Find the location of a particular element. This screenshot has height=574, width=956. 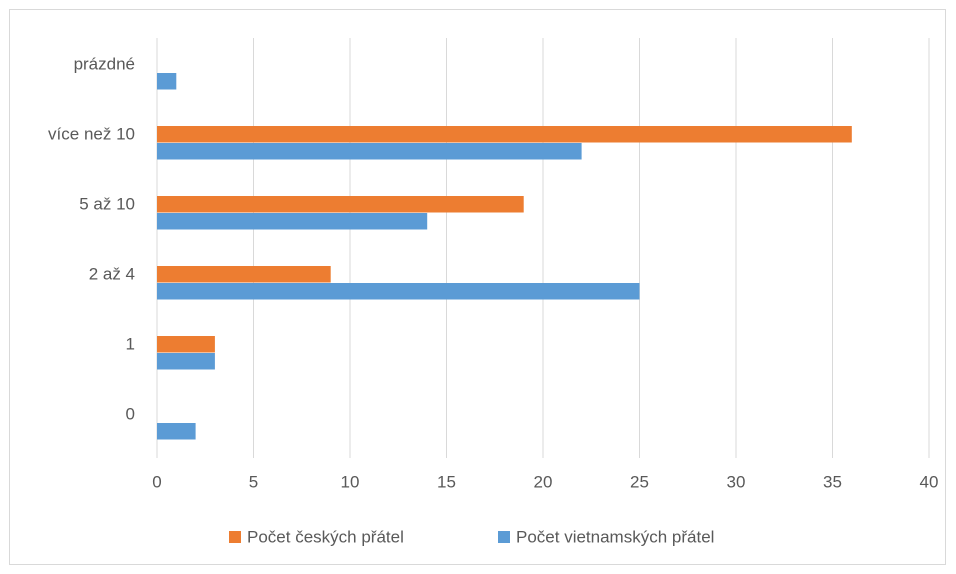

y-tick-label: více než 10 is located at coordinates (91, 133).